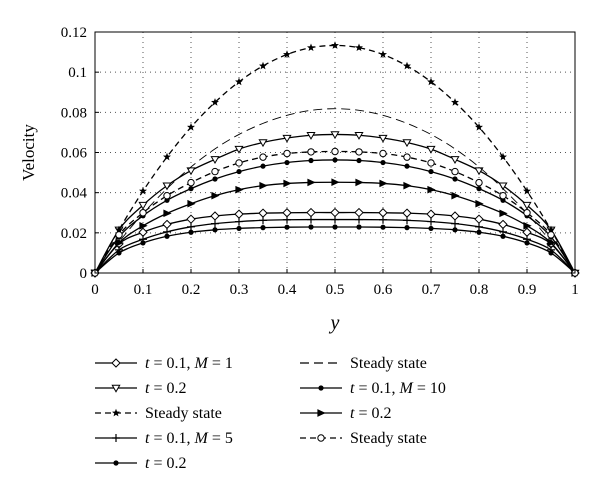 The width and height of the screenshot is (600, 494). What do you see at coordinates (183, 413) in the screenshot?
I see `legend-text-part: Steady state` at bounding box center [183, 413].